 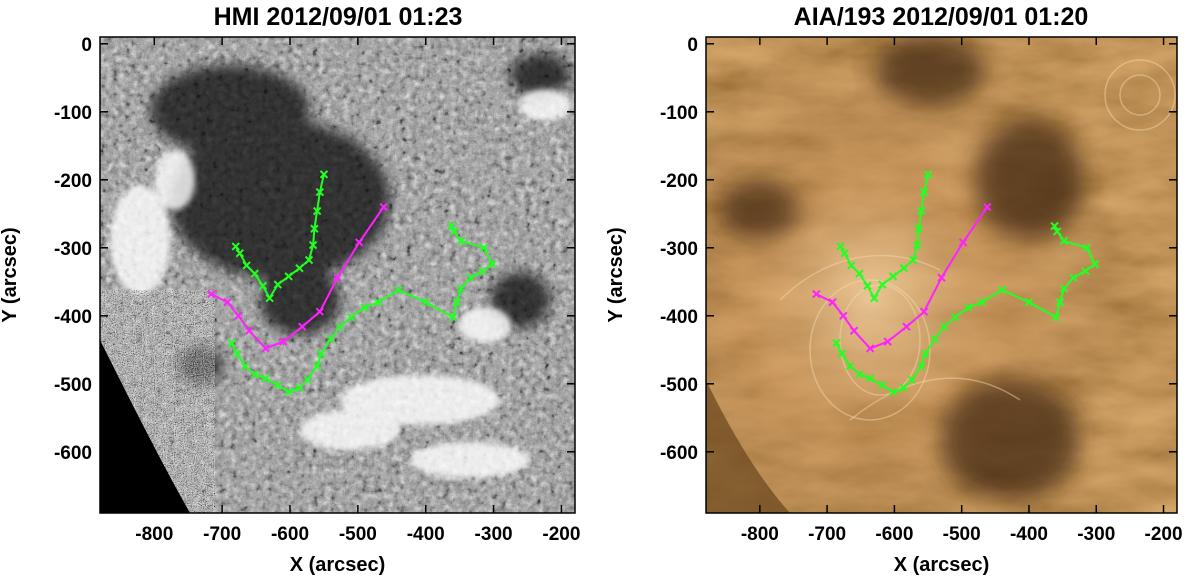 I want to click on x-tick-label: -400, so click(x=1029, y=534).